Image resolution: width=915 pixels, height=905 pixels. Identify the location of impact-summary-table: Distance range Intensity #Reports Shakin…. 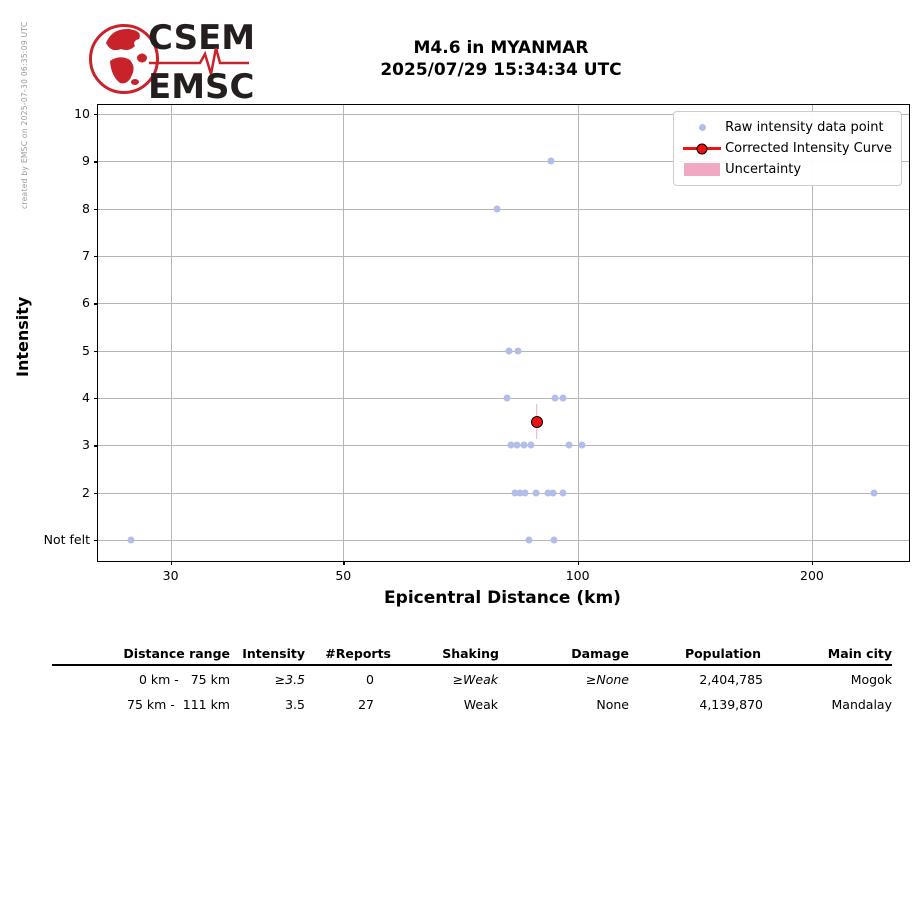
(472, 680).